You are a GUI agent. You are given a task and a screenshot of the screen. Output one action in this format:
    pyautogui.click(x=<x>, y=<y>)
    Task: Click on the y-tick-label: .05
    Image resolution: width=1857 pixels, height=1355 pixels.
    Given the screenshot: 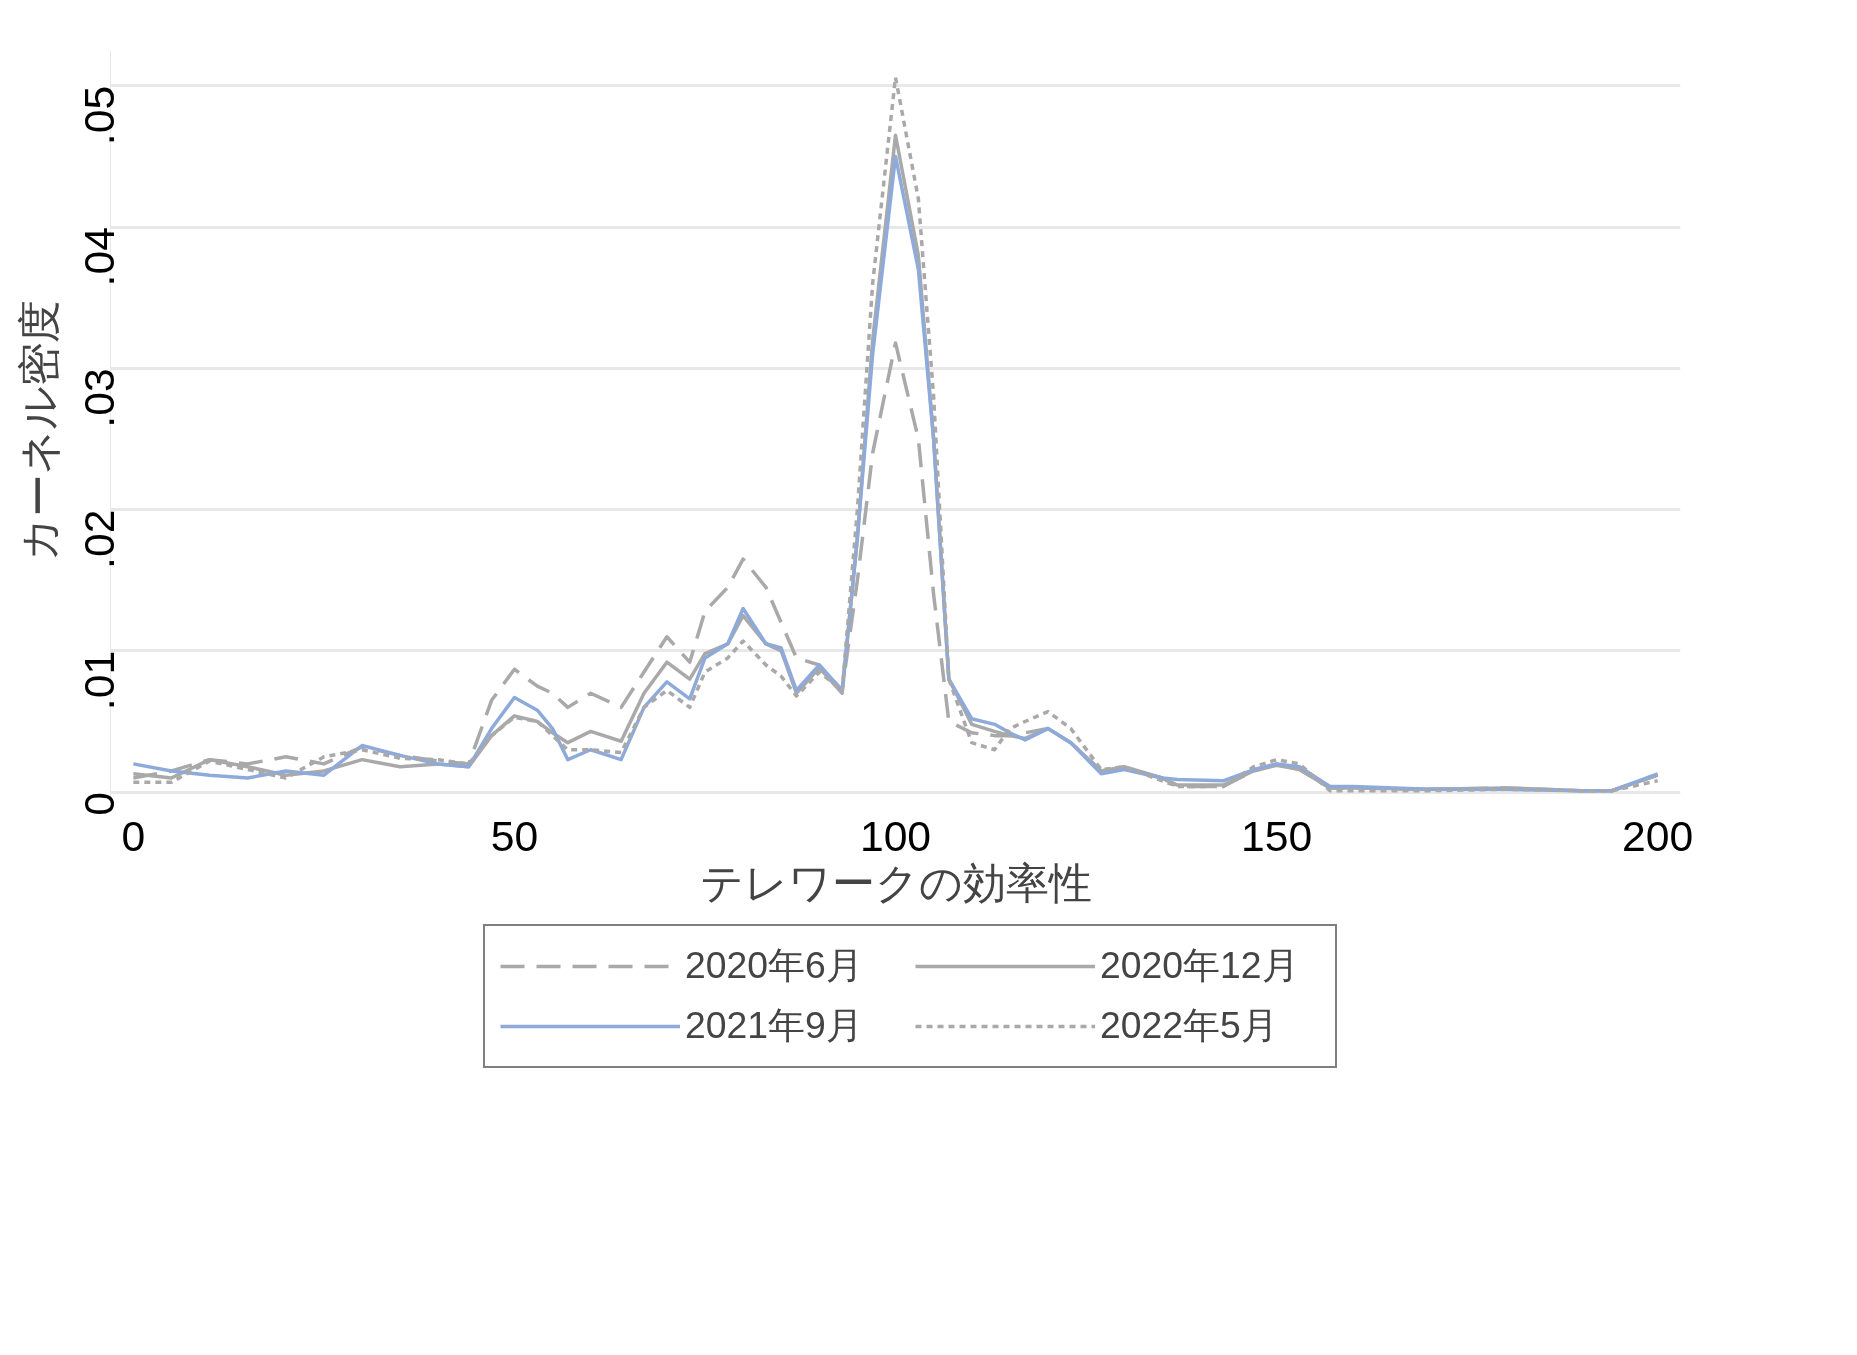 What is the action you would take?
    pyautogui.click(x=99, y=115)
    